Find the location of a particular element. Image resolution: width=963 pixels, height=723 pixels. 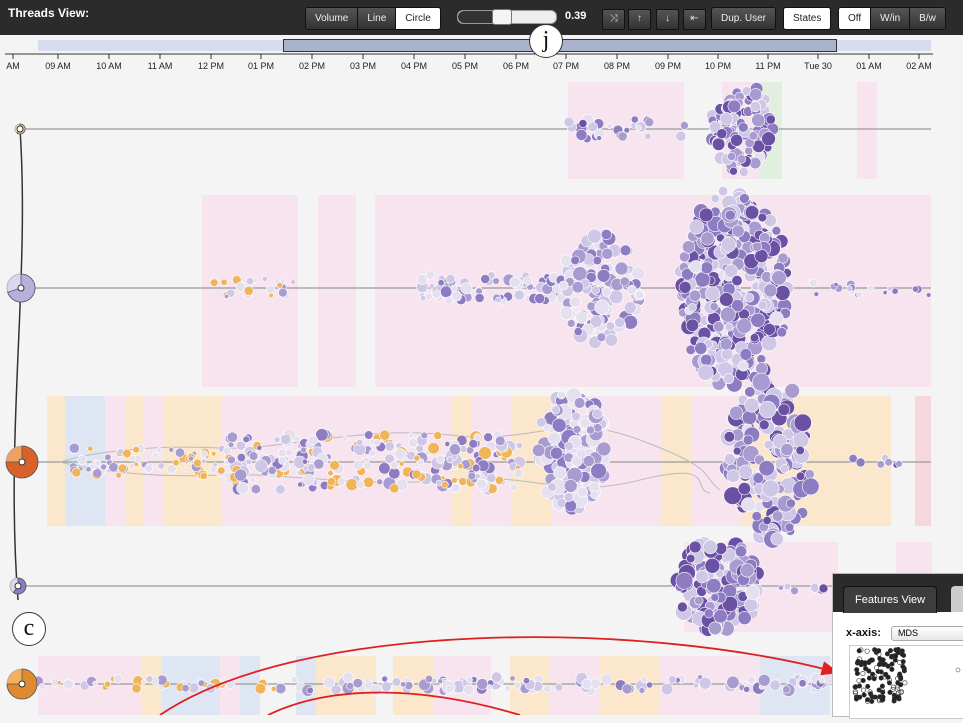

thread-4-glyph-hub is located at coordinates (18, 586).